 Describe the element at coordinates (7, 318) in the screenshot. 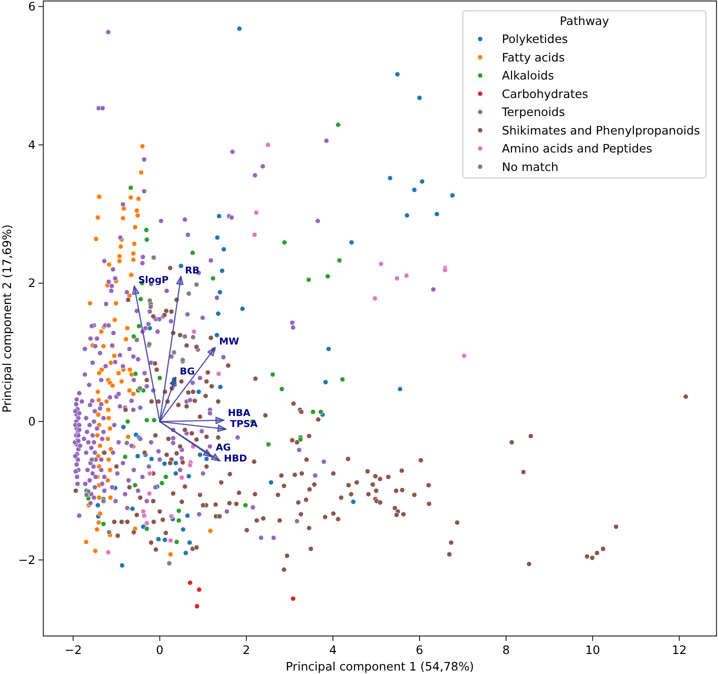

I see `y-axis-title: Principal component 2 (17,69%)` at that location.